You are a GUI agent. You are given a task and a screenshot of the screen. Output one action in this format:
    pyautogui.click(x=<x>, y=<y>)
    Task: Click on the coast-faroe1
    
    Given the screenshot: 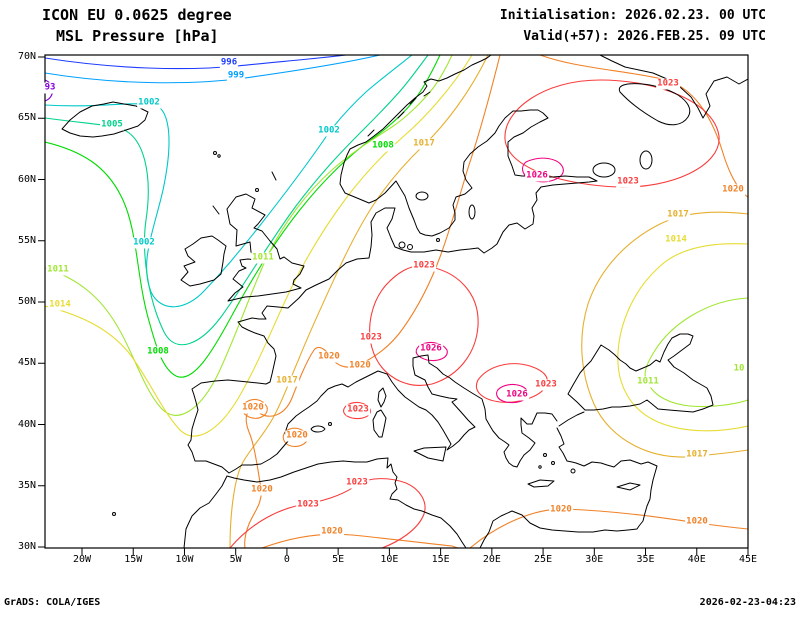 What is the action you would take?
    pyautogui.click(x=215, y=153)
    